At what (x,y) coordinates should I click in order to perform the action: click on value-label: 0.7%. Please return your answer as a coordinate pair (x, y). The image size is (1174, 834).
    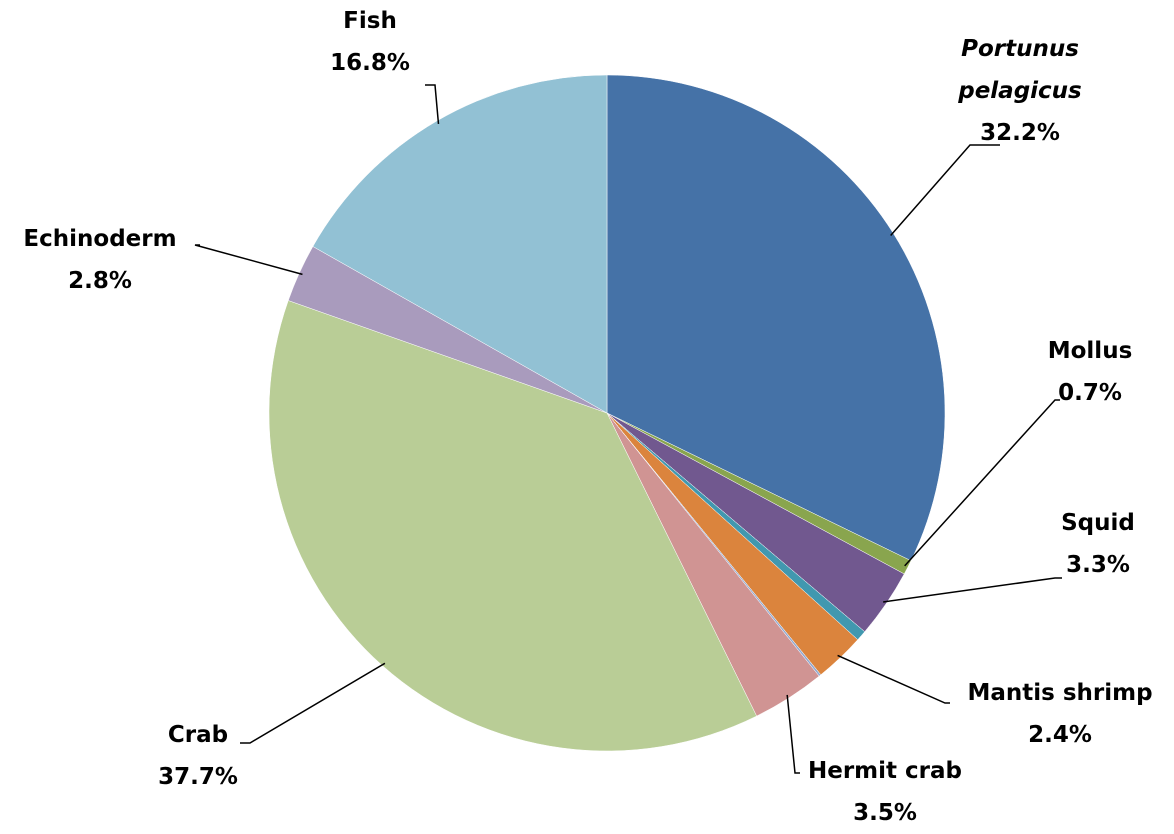
    Looking at the image, I should click on (1090, 393).